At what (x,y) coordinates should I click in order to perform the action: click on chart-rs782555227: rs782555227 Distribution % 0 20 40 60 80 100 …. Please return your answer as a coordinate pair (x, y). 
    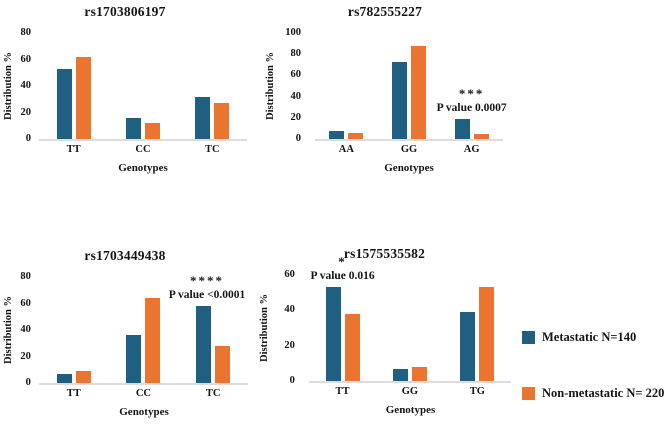
    Looking at the image, I should click on (385, 89).